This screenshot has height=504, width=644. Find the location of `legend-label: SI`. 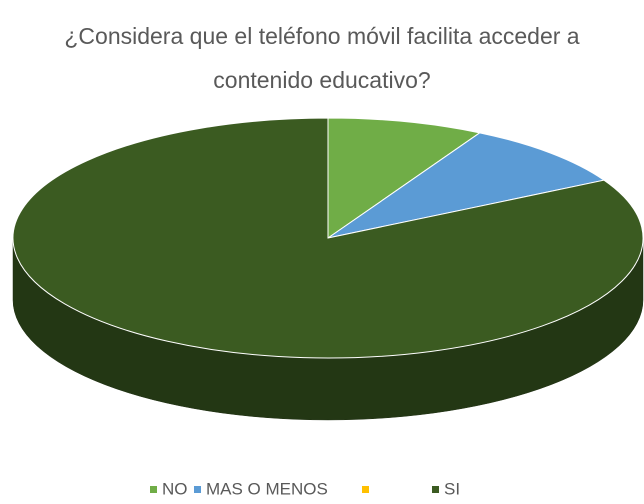

legend-label: SI is located at coordinates (452, 488).